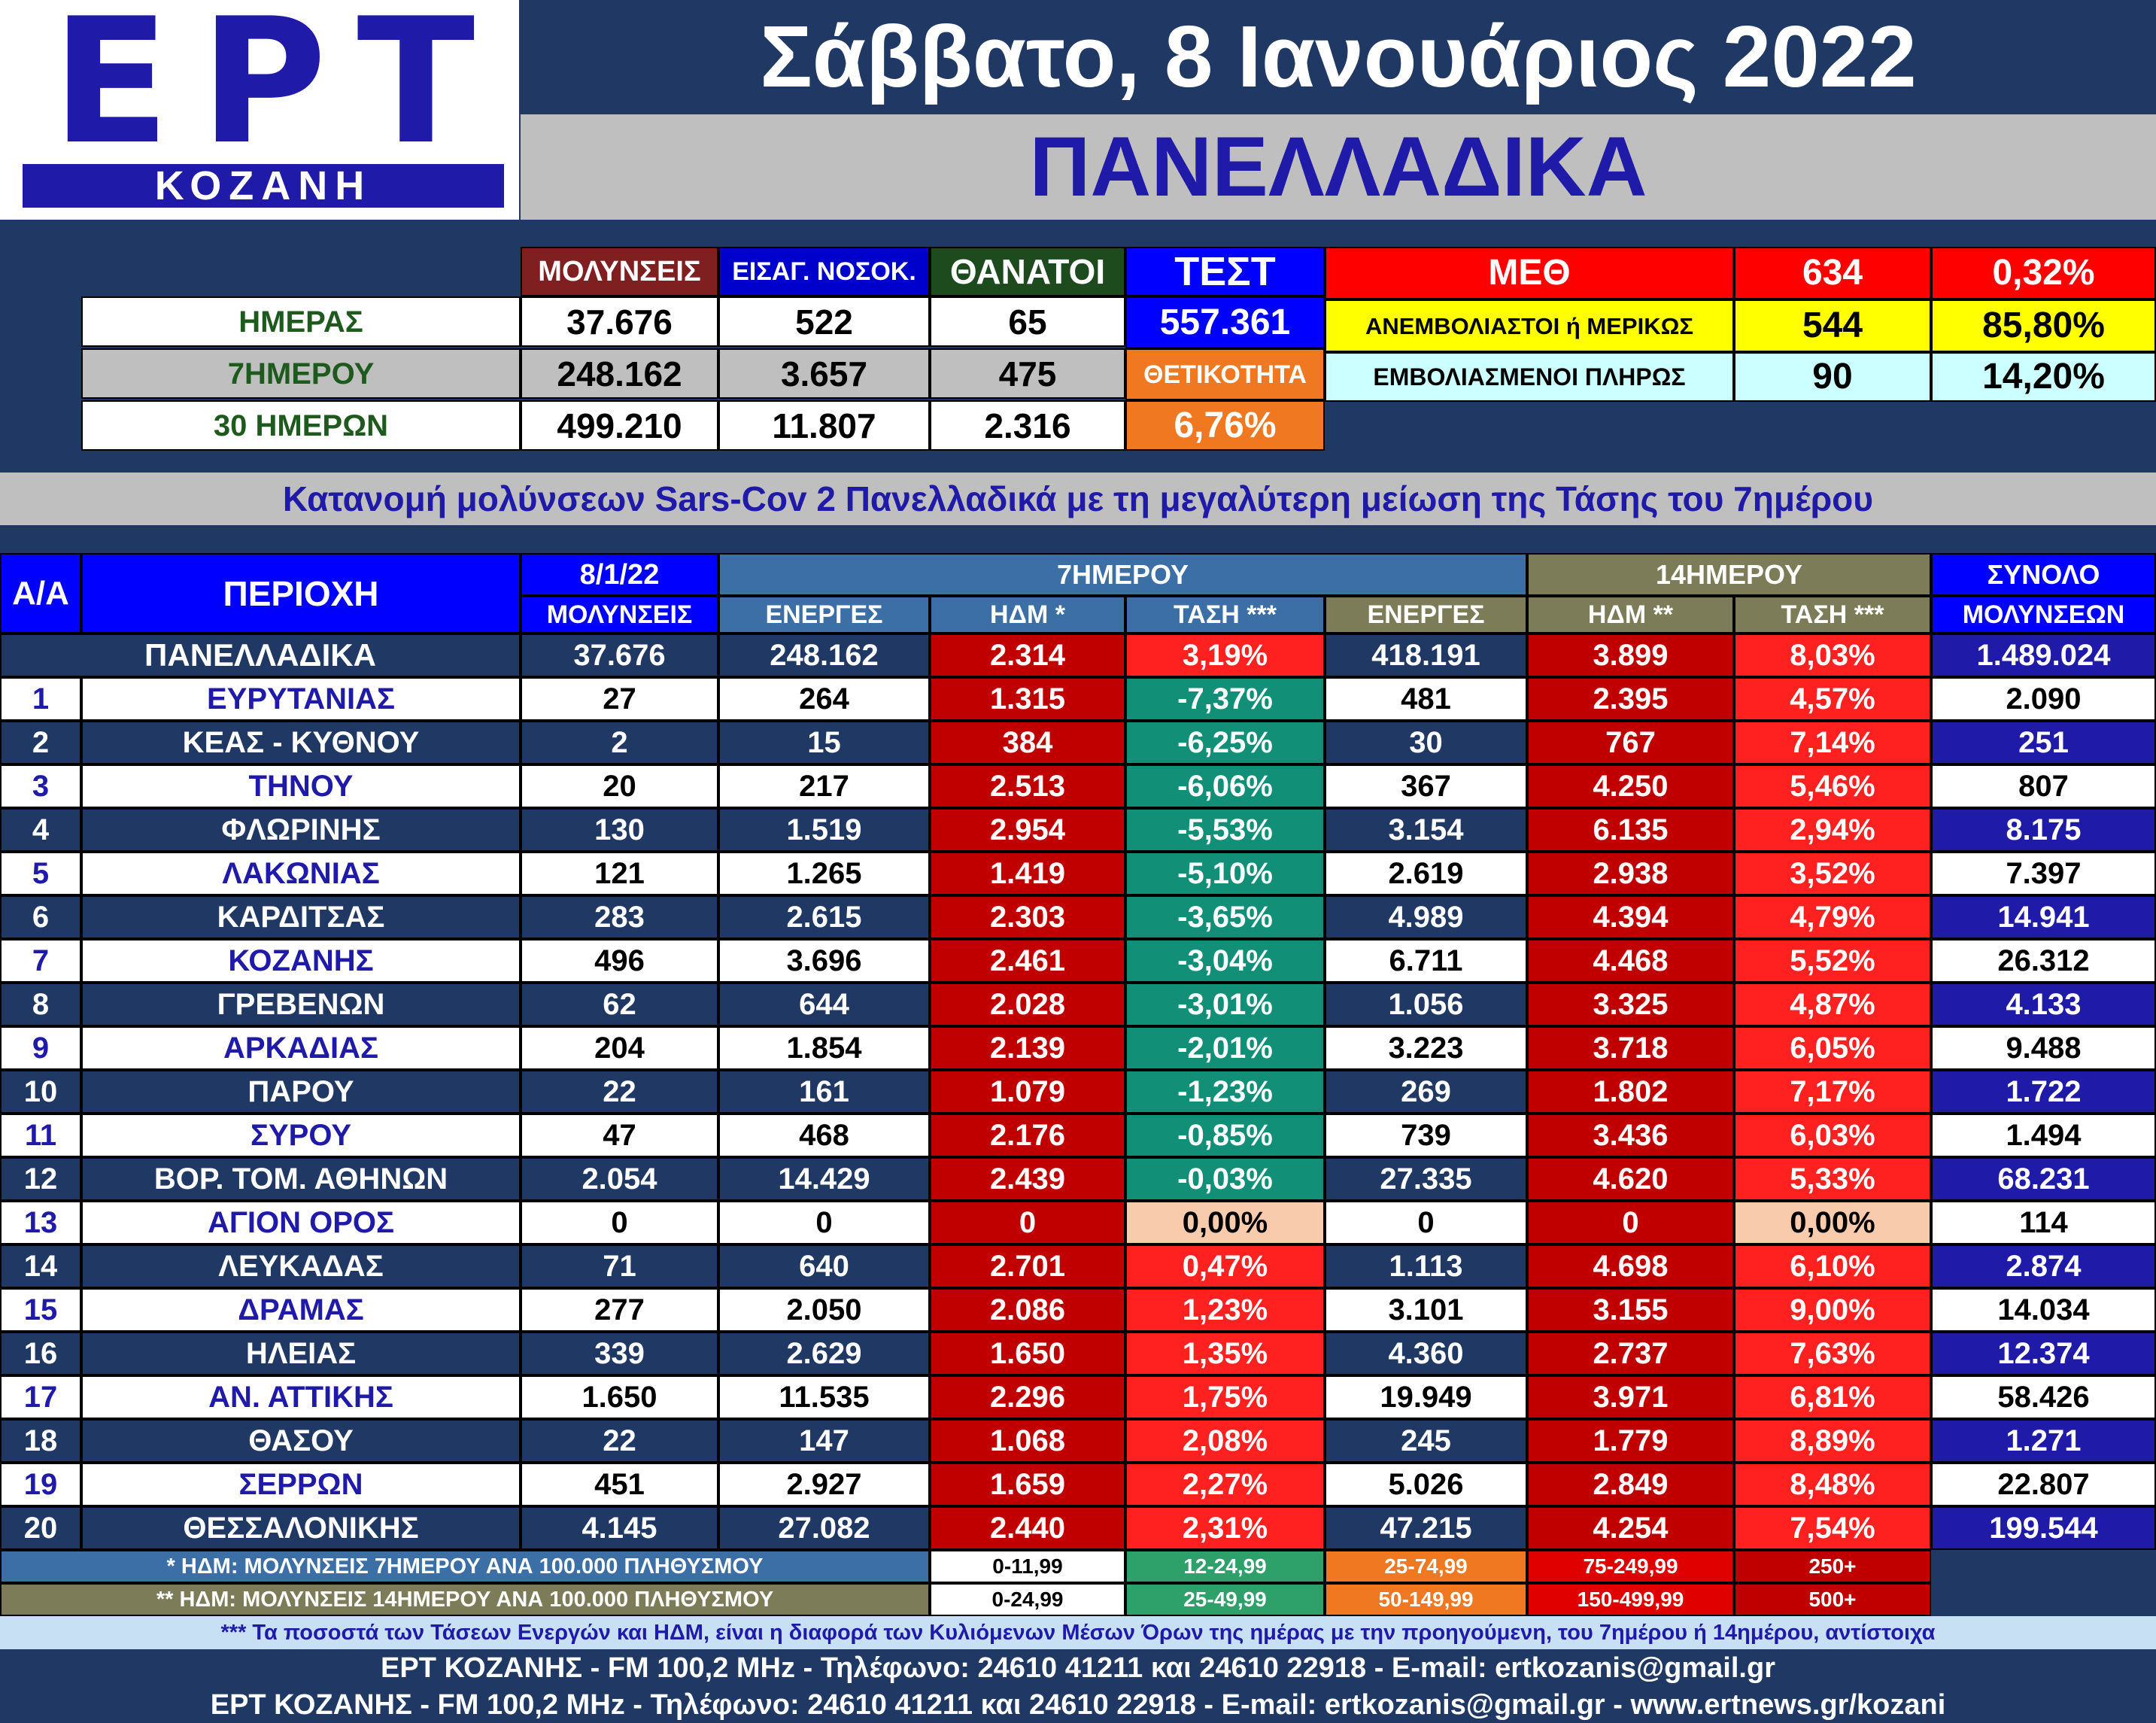 Image resolution: width=2156 pixels, height=1723 pixels. I want to click on legend-range: 25-49,99, so click(1225, 1599).